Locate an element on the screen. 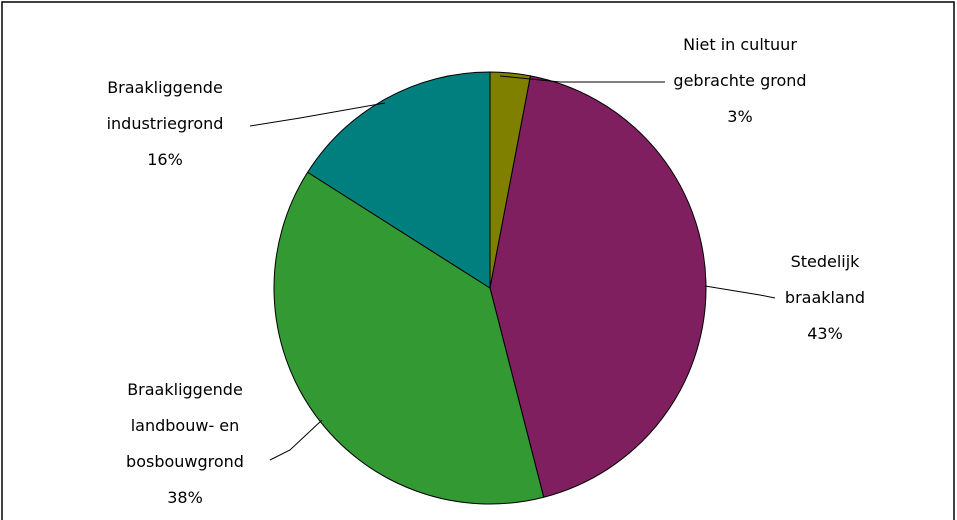  value-label: 16% is located at coordinates (165, 159).